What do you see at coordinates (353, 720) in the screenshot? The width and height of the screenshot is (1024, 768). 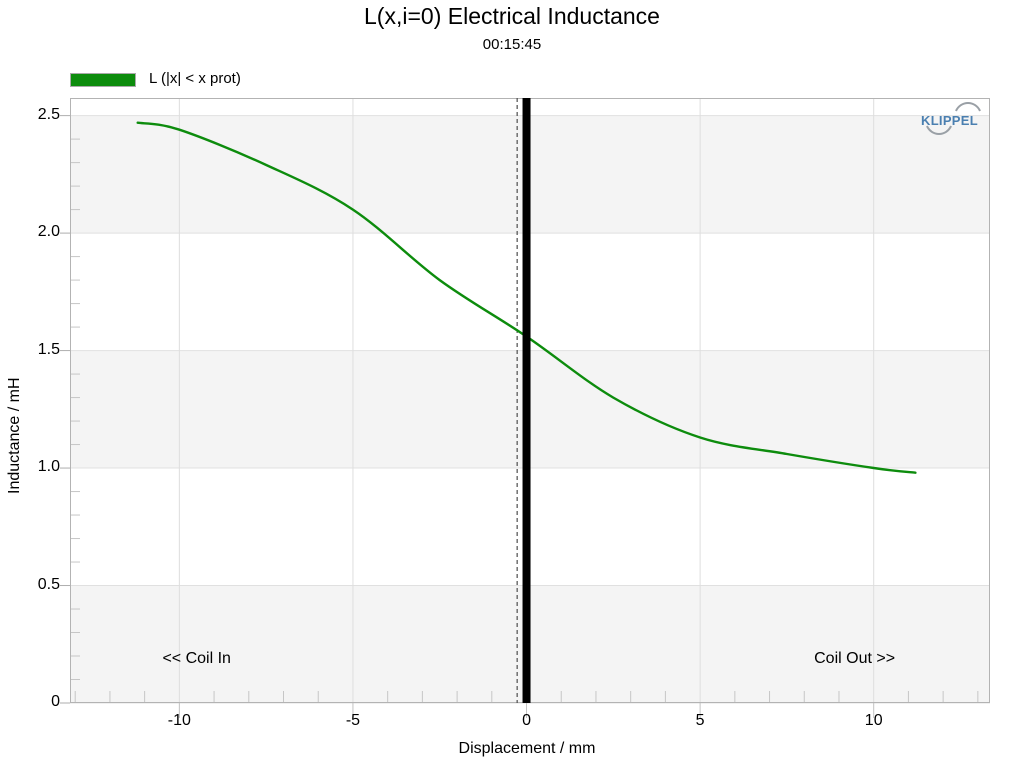 I see `x-tick-label: -5` at bounding box center [353, 720].